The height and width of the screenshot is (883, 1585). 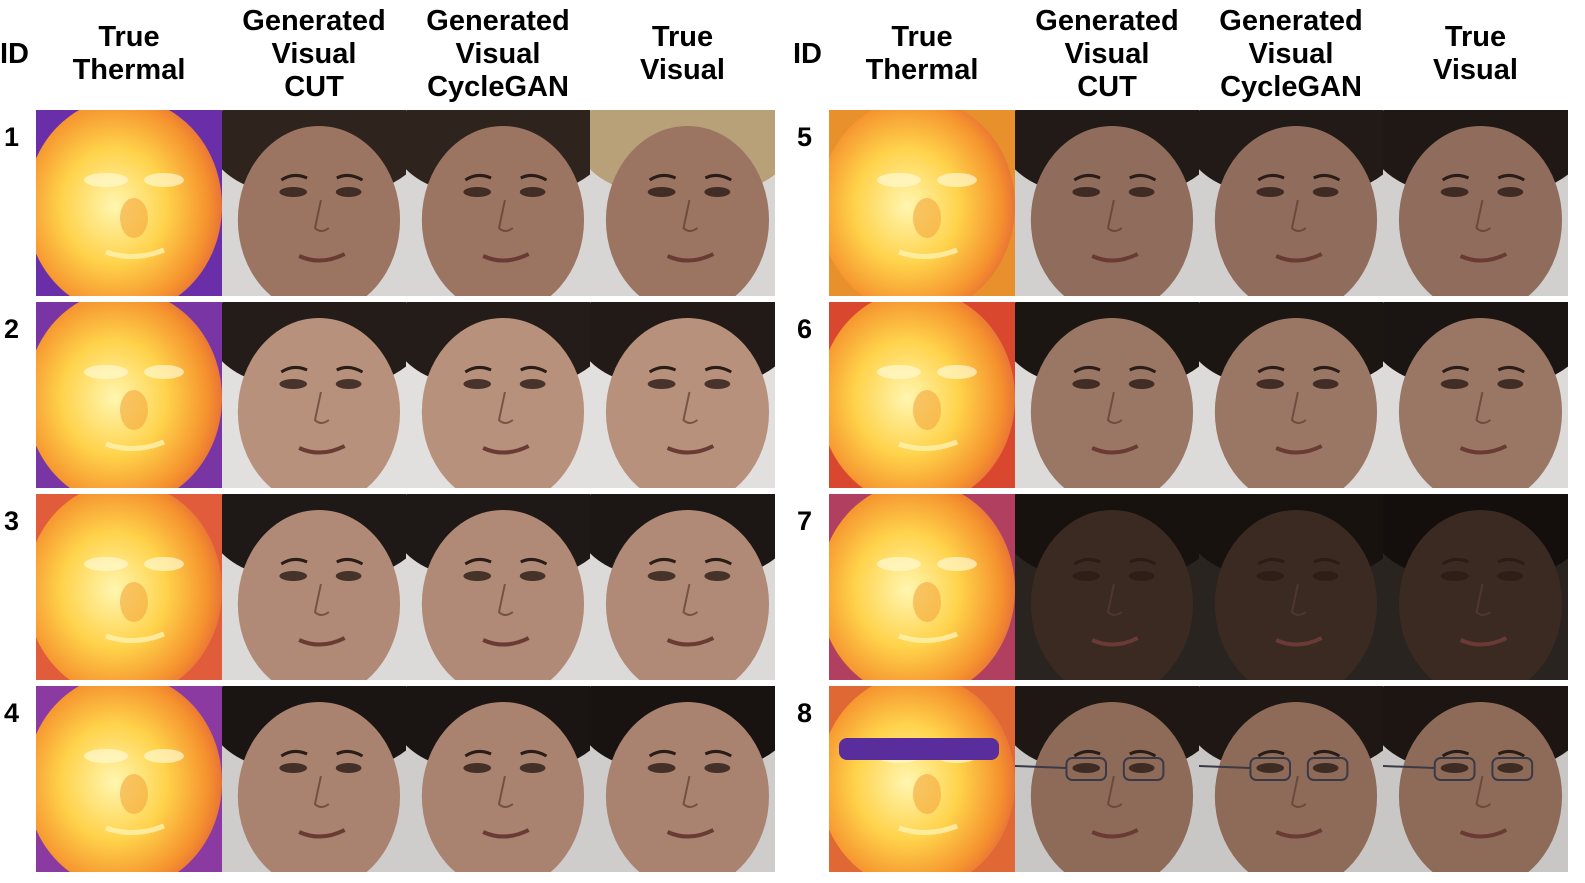 I want to click on header-generated-cut-line: Visual, so click(x=314, y=53).